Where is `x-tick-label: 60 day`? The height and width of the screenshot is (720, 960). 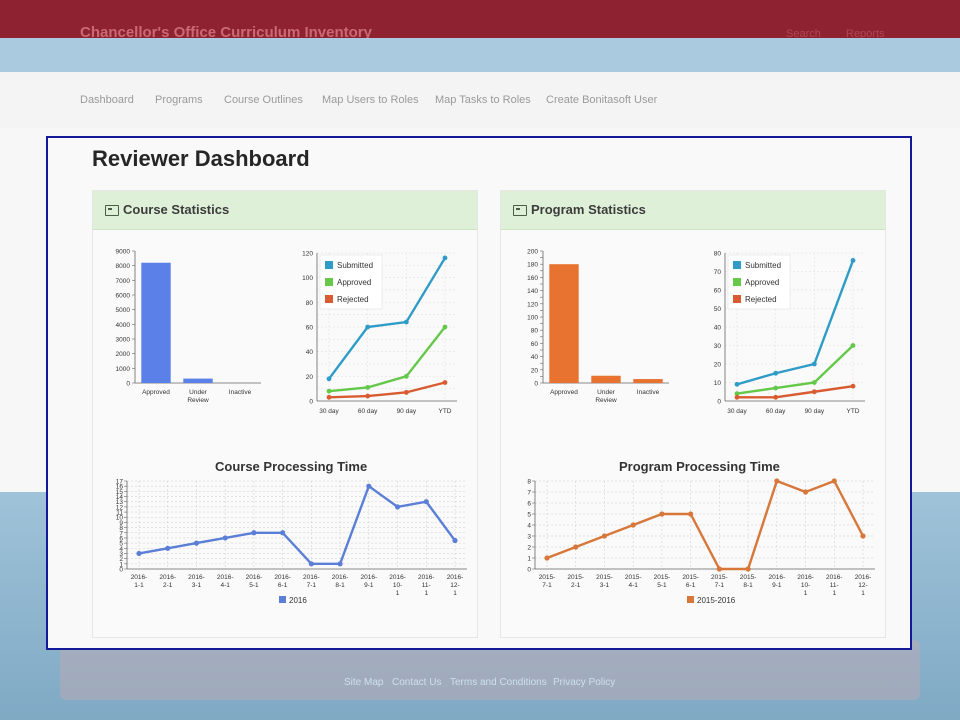
x-tick-label: 60 day is located at coordinates (776, 411).